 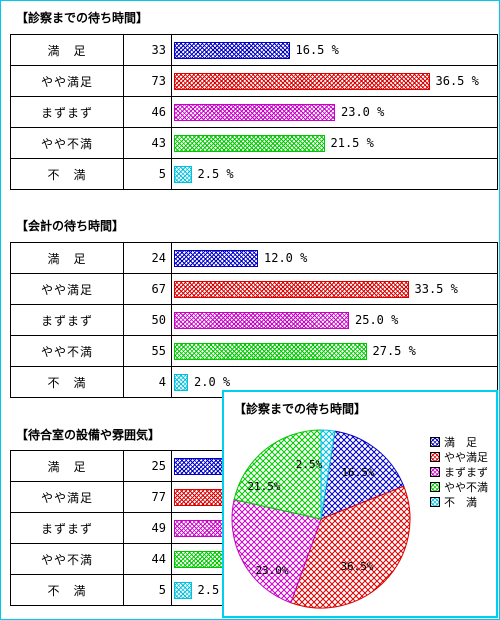 What do you see at coordinates (70, 226) in the screenshot?
I see `section-title-payment-wait: 【会計の待ち時間】` at bounding box center [70, 226].